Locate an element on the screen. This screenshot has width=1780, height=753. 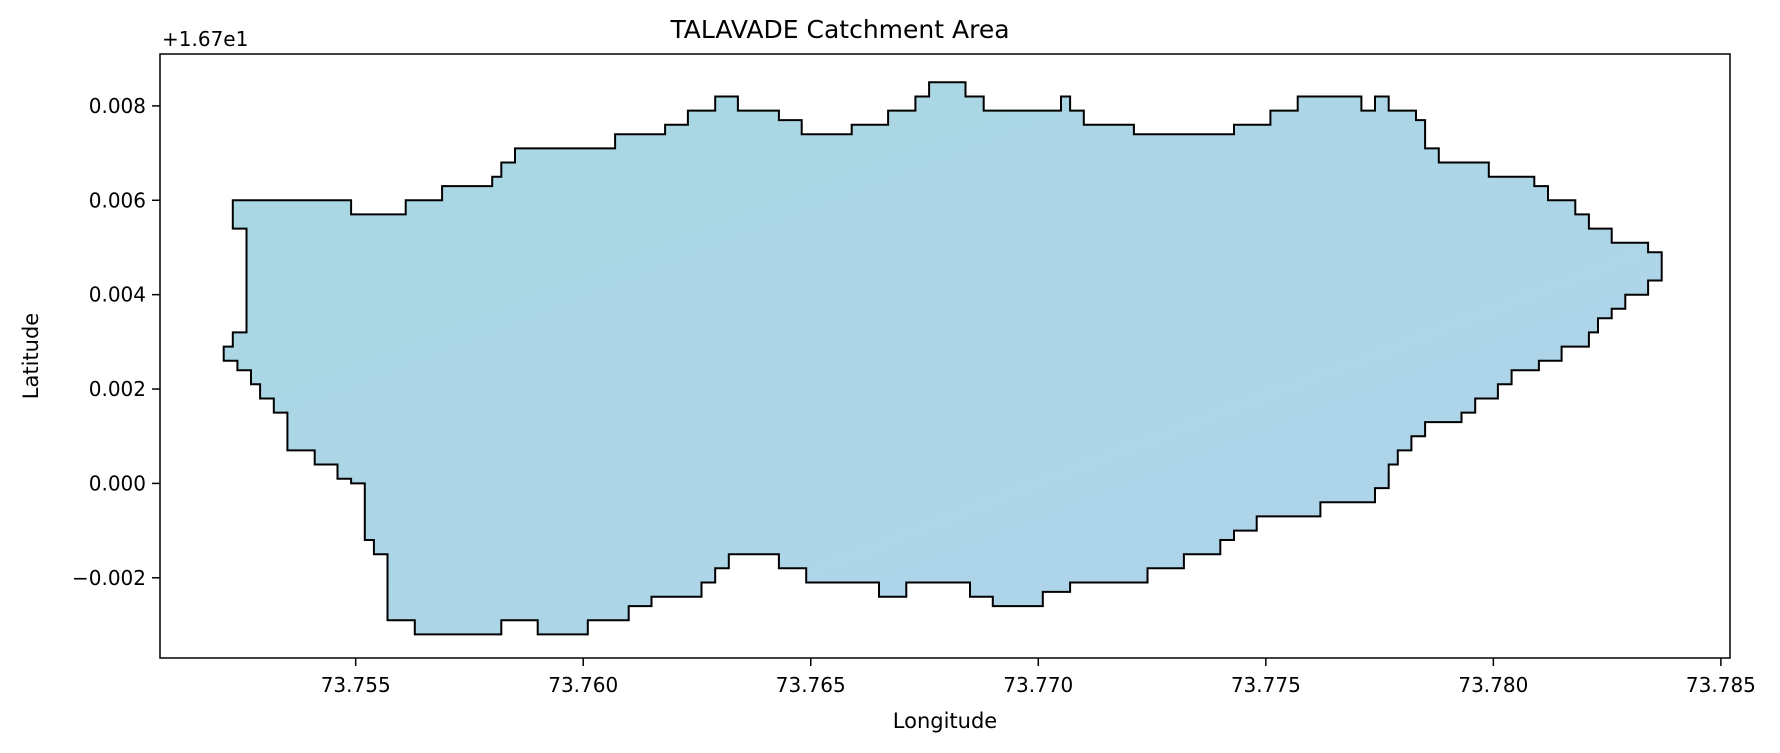
y-axis: −0.002 0.000 0.002 0.004 0.006 0.008 is located at coordinates (116, 342).